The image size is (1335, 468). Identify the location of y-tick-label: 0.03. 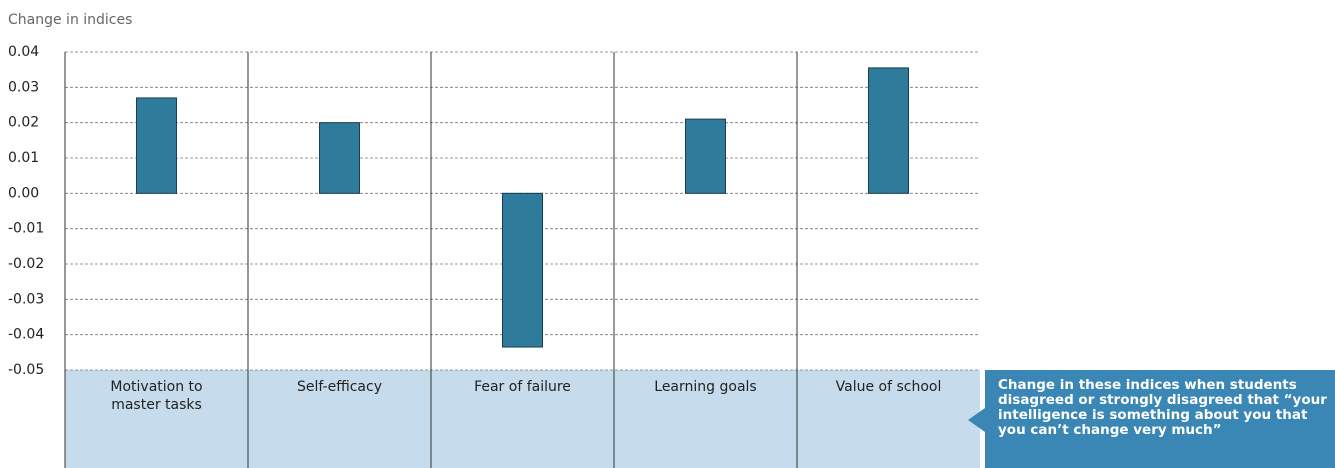
(23, 87).